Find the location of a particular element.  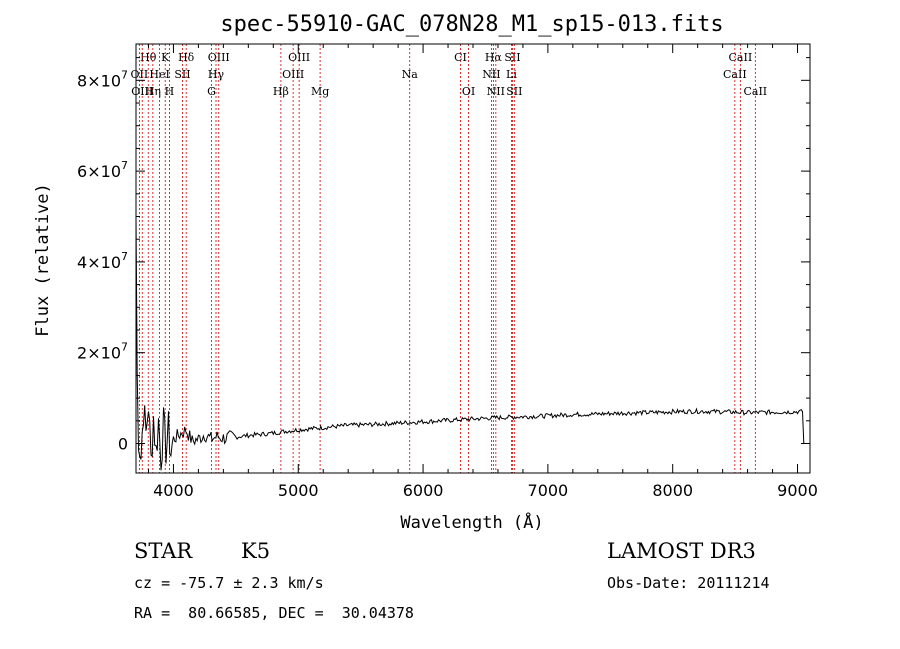

line-label-21: G is located at coordinates (211, 91).